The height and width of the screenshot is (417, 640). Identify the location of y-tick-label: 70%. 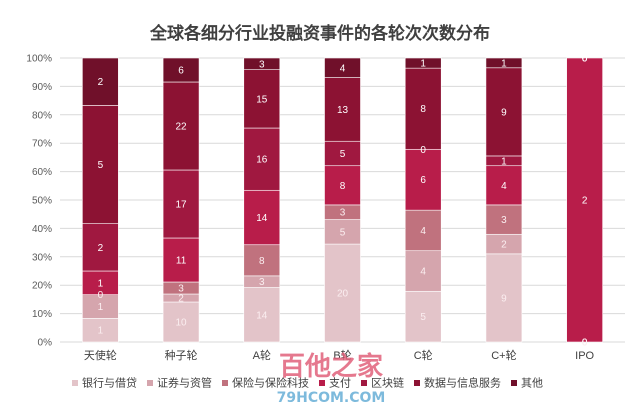
(42, 144).